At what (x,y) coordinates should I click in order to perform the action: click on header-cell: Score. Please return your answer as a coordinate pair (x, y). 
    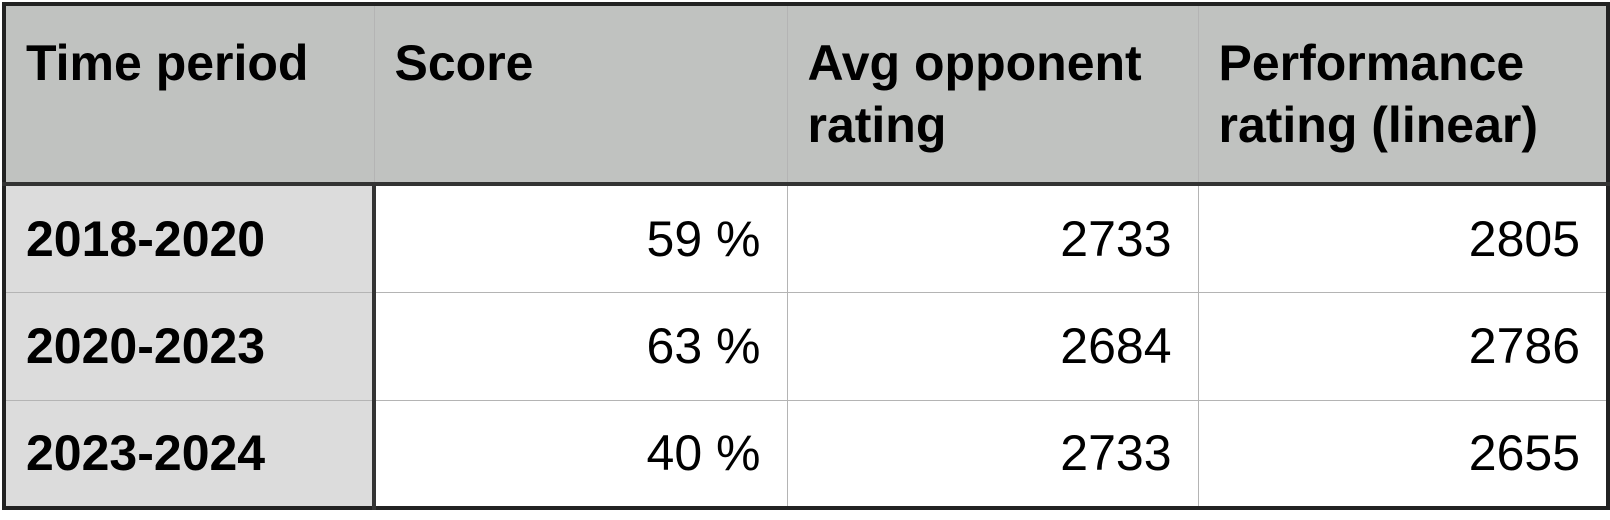
    Looking at the image, I should click on (580, 94).